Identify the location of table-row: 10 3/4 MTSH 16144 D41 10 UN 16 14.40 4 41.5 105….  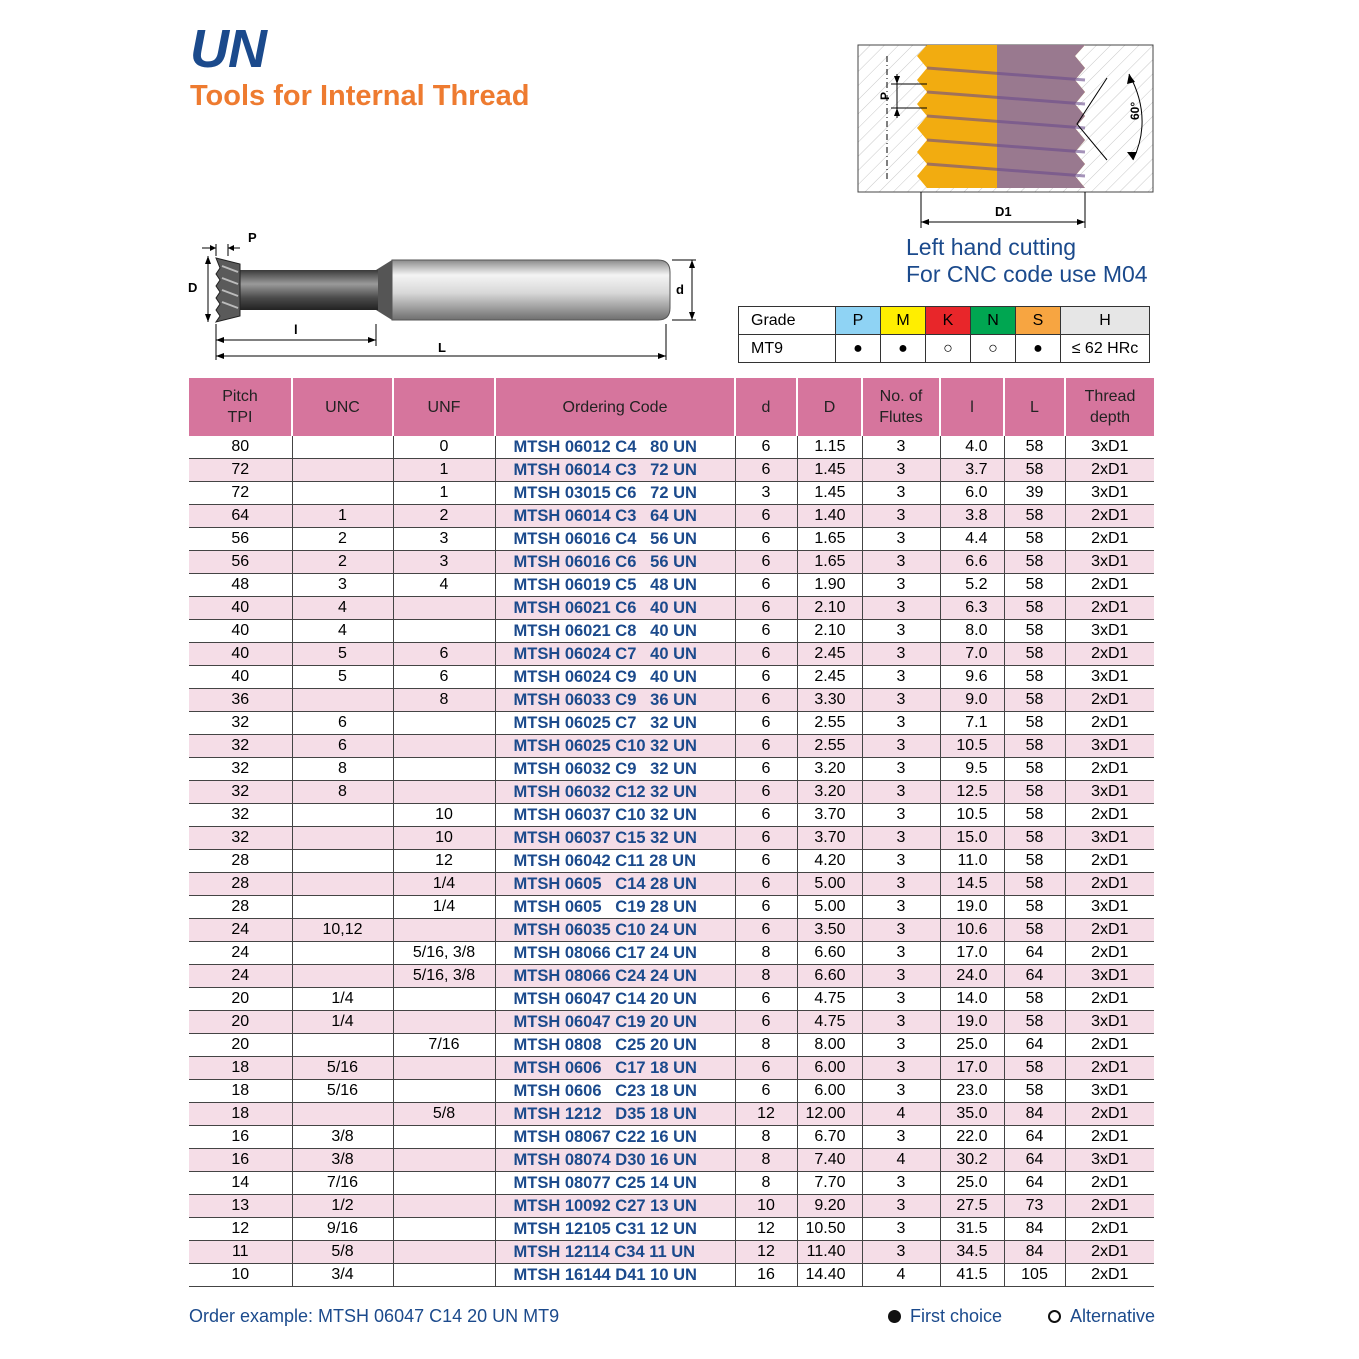
(671, 1275).